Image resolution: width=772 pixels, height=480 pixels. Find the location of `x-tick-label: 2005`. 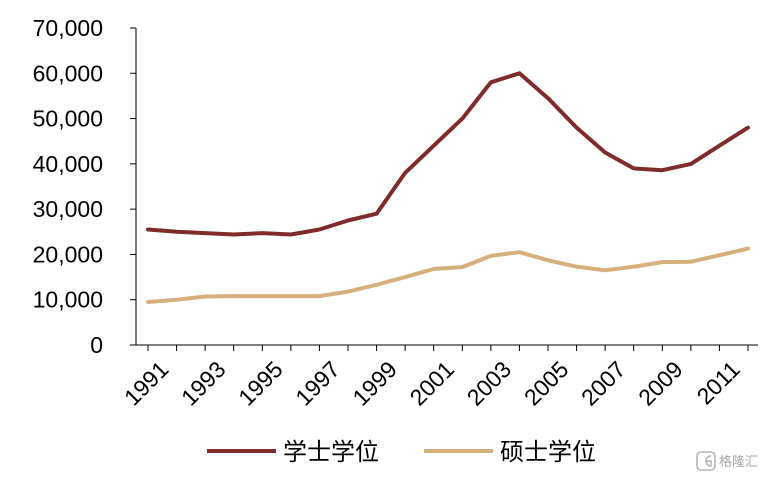

x-tick-label: 2005 is located at coordinates (546, 383).